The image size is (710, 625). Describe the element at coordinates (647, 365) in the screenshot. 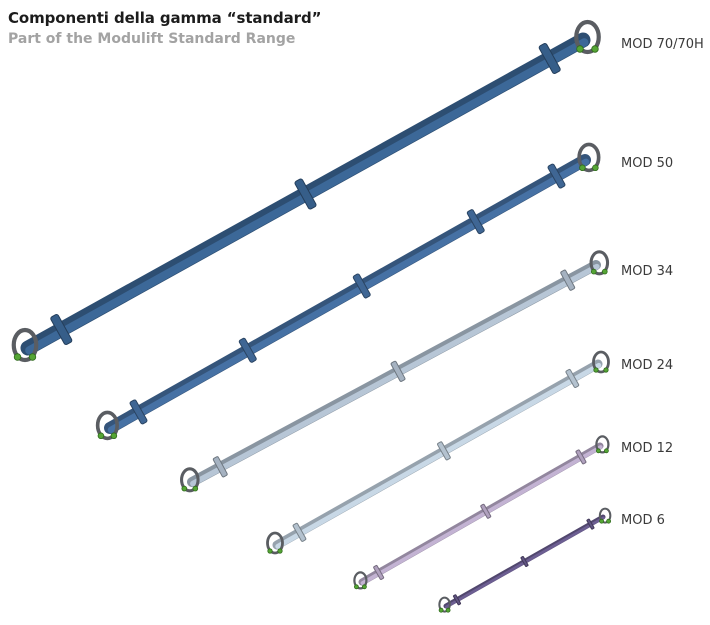

I see `model-label-mod-24: MOD 24` at that location.